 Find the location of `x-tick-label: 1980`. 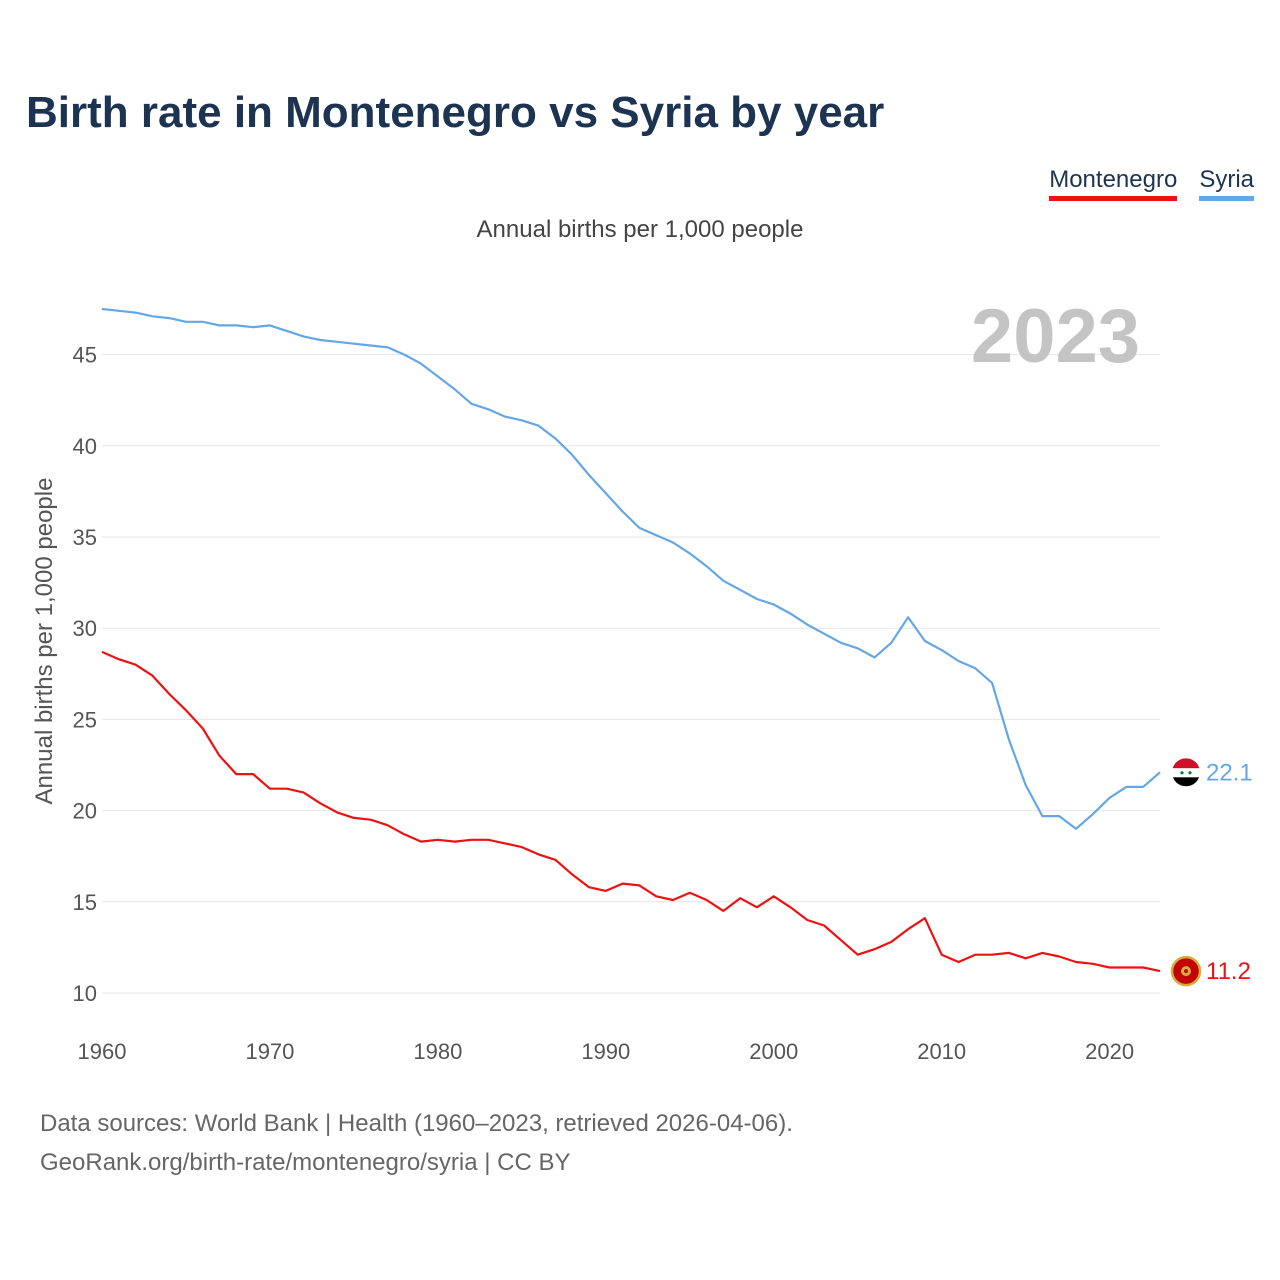

x-tick-label: 1980 is located at coordinates (437, 1051).